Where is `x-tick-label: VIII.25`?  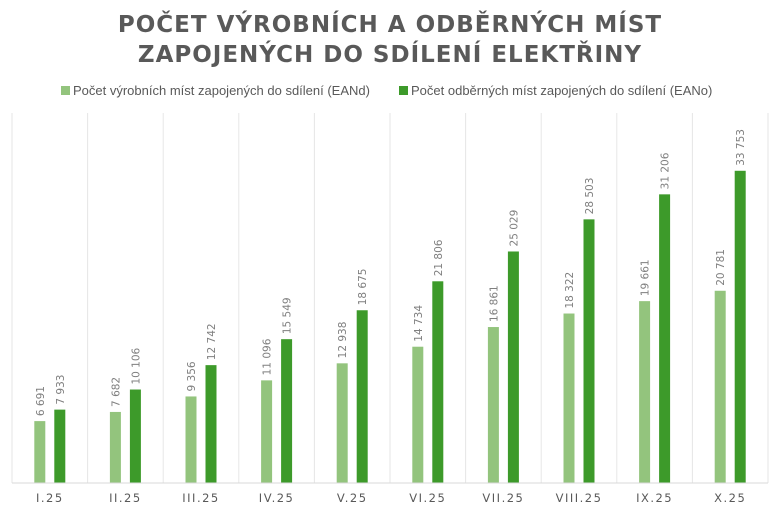
x-tick-label: VIII.25 is located at coordinates (579, 498).